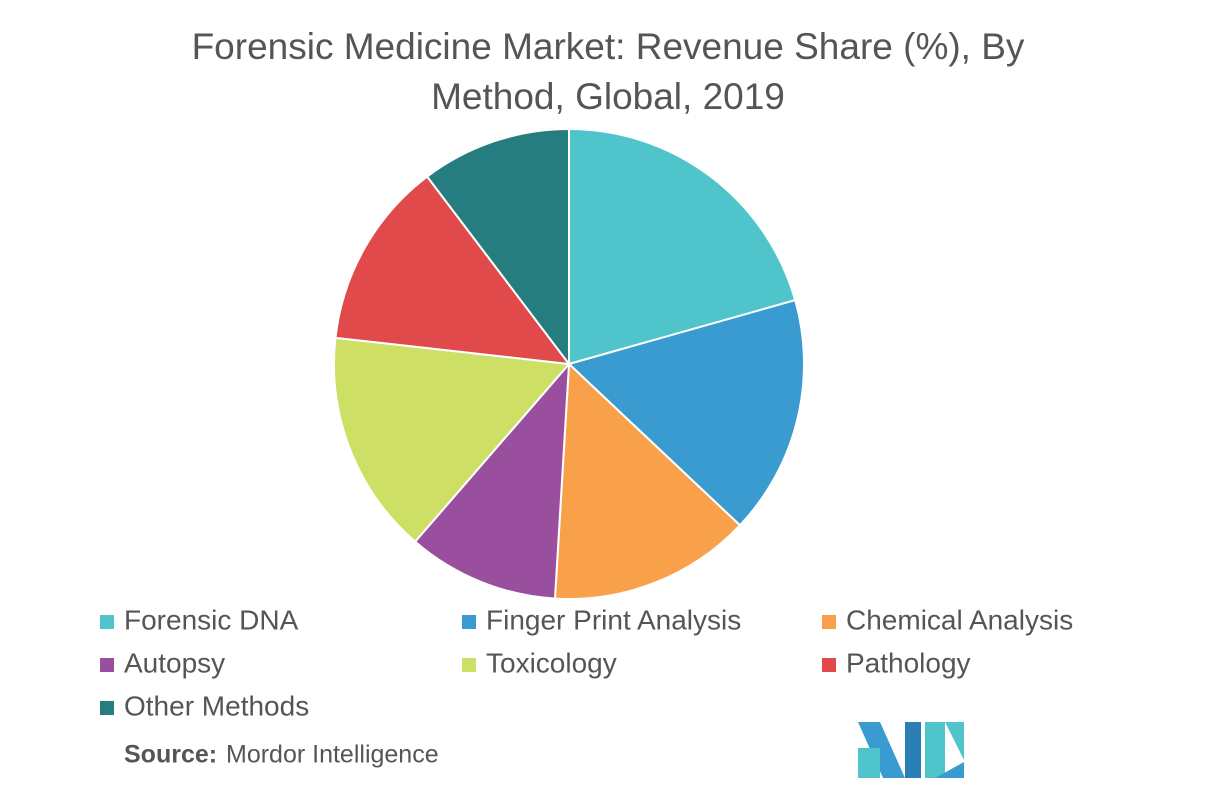  What do you see at coordinates (174, 662) in the screenshot?
I see `legend-label: Autopsy` at bounding box center [174, 662].